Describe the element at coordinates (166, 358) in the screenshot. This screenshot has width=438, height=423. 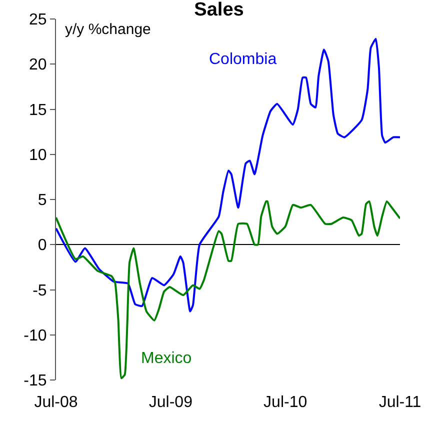
I see `series-label: Mexico` at that location.